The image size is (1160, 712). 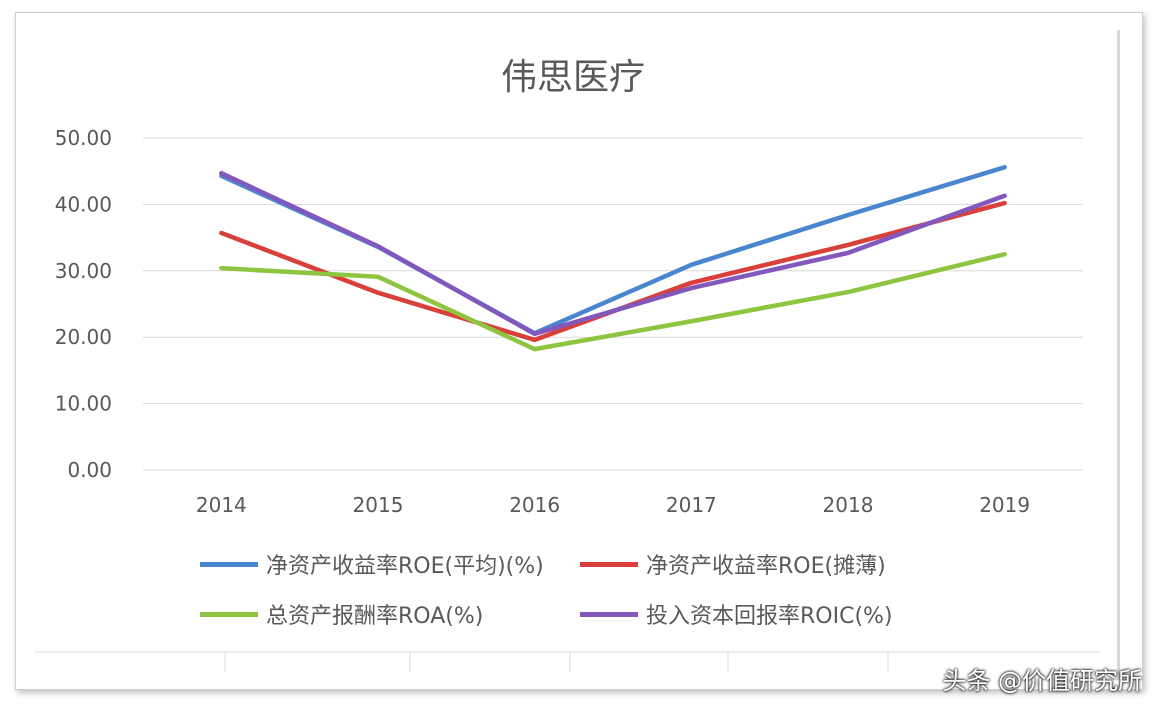 I want to click on legend-item-roa: 总资产报酬率ROA(%), so click(x=341, y=614).